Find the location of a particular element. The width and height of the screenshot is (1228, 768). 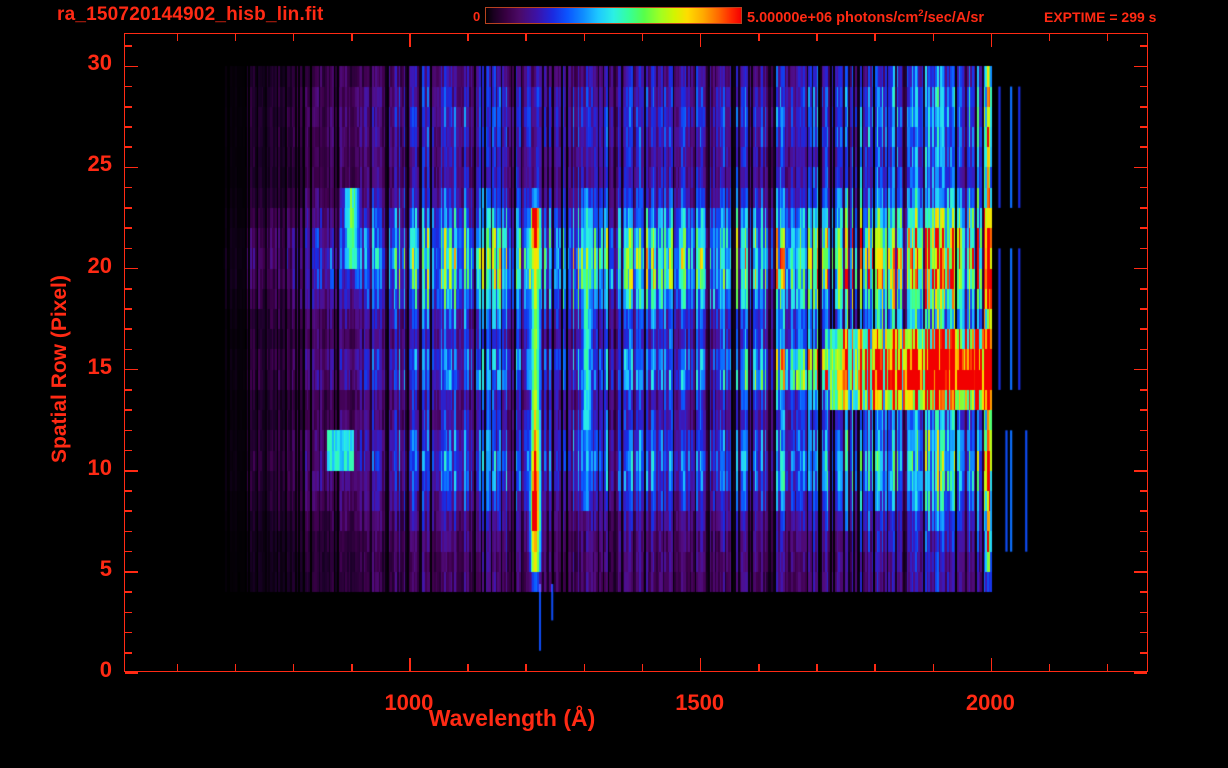

y-tick-label: 5 is located at coordinates (105, 568).